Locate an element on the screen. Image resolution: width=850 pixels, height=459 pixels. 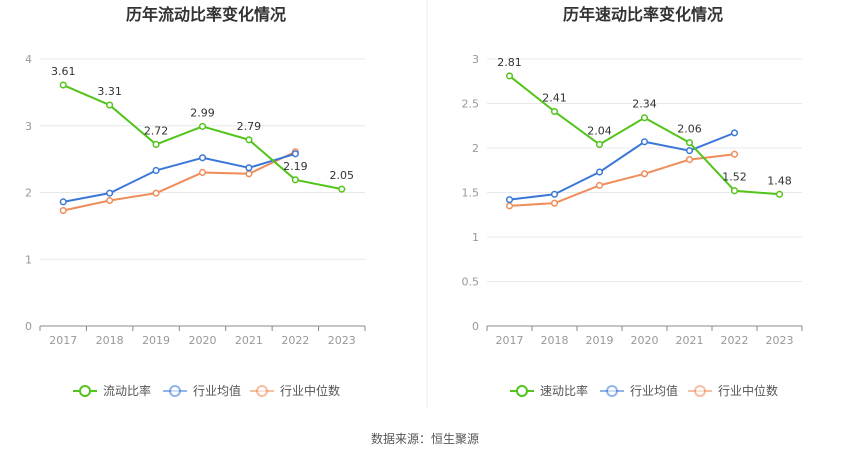
data-label: 2.72 is located at coordinates (156, 130).